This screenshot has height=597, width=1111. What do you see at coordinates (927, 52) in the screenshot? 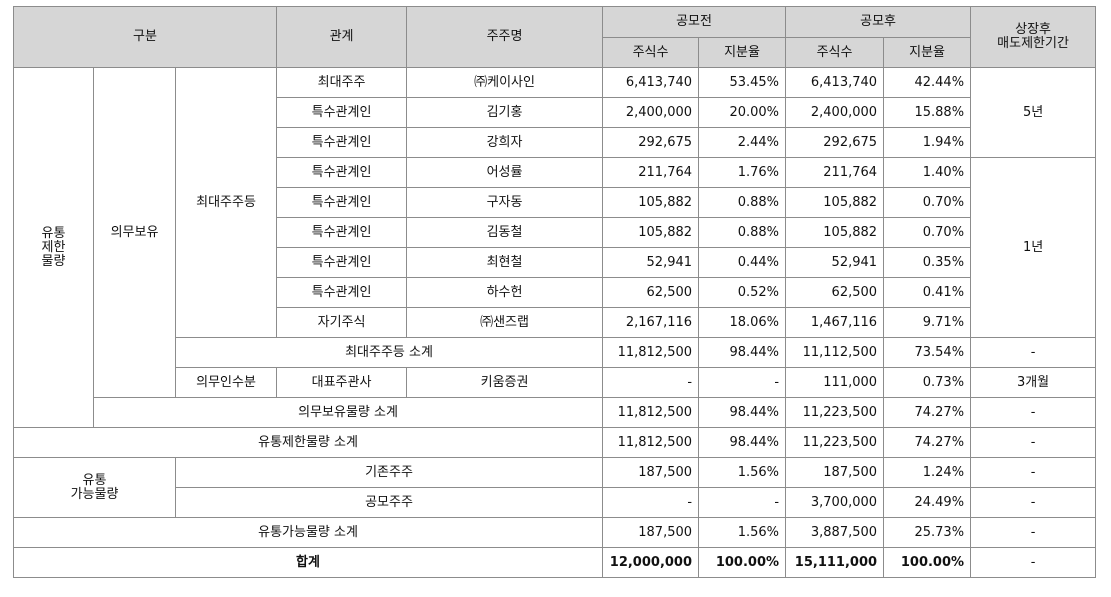
I see `header-post-ratio: 지분율` at bounding box center [927, 52].